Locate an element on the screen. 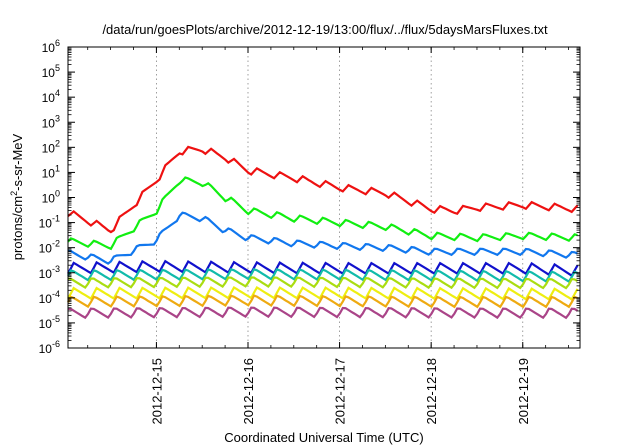 This screenshot has height=448, width=640. y-tick-label: 10⁻³ is located at coordinates (49, 272).